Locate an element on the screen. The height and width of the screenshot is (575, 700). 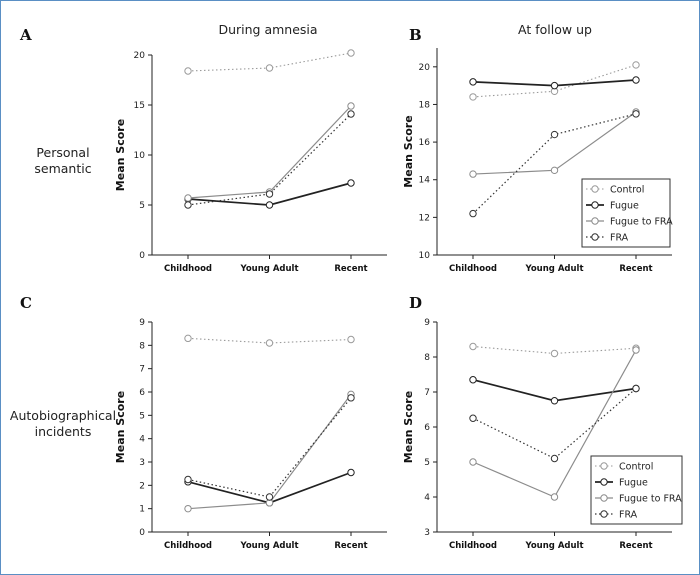
legend: Control Fugue Fugue to FRA FRA is located at coordinates (636, 490).